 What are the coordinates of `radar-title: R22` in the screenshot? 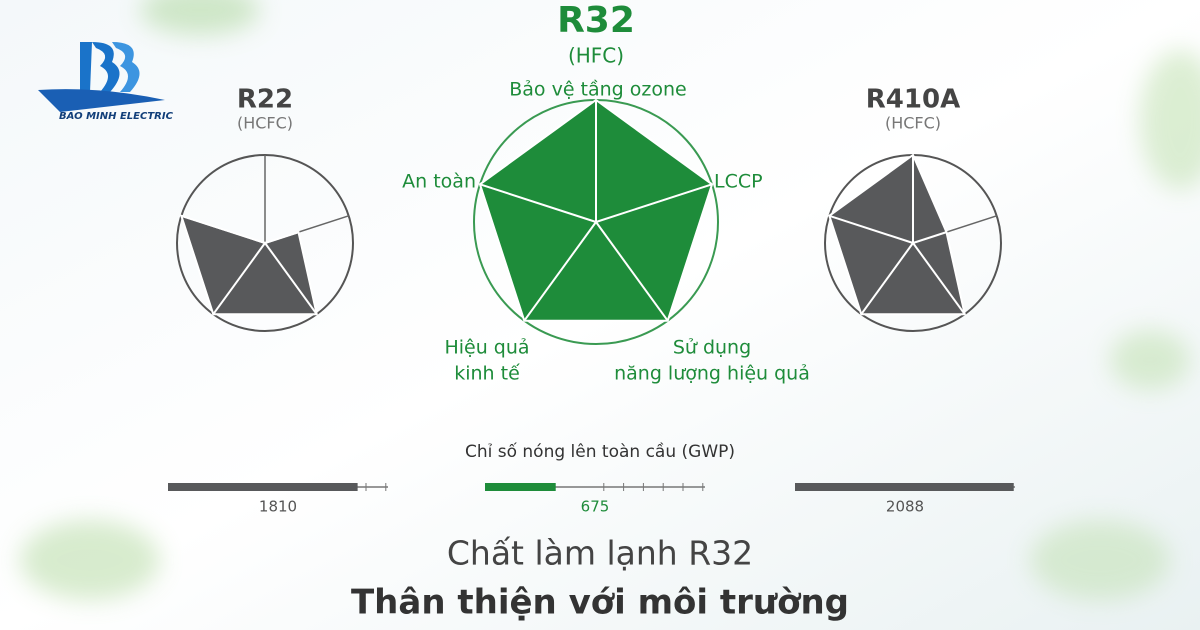 It's located at (265, 100).